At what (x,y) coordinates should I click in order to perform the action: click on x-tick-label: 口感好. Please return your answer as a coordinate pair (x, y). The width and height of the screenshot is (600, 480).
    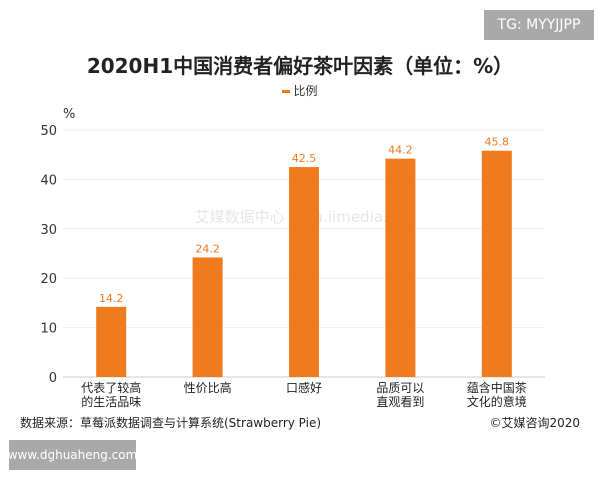
    Looking at the image, I should click on (304, 387).